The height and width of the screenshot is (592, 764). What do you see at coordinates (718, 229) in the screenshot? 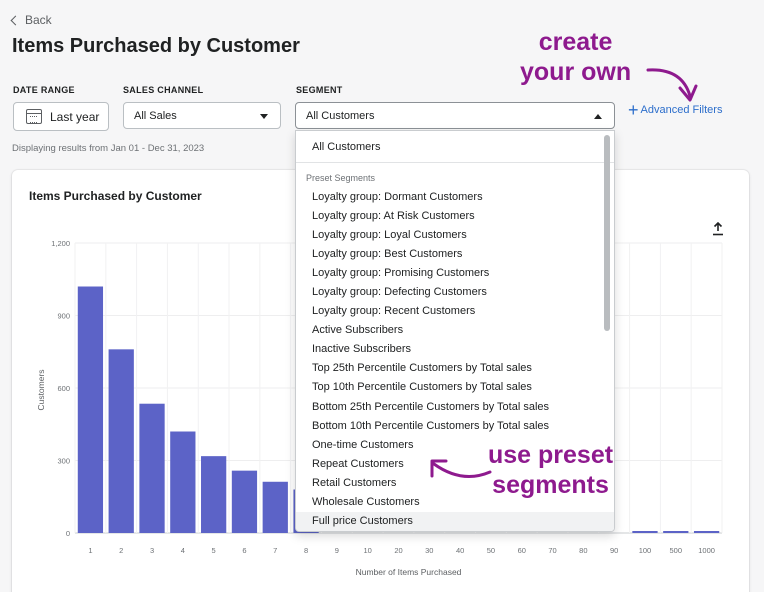
I see `export-icon` at bounding box center [718, 229].